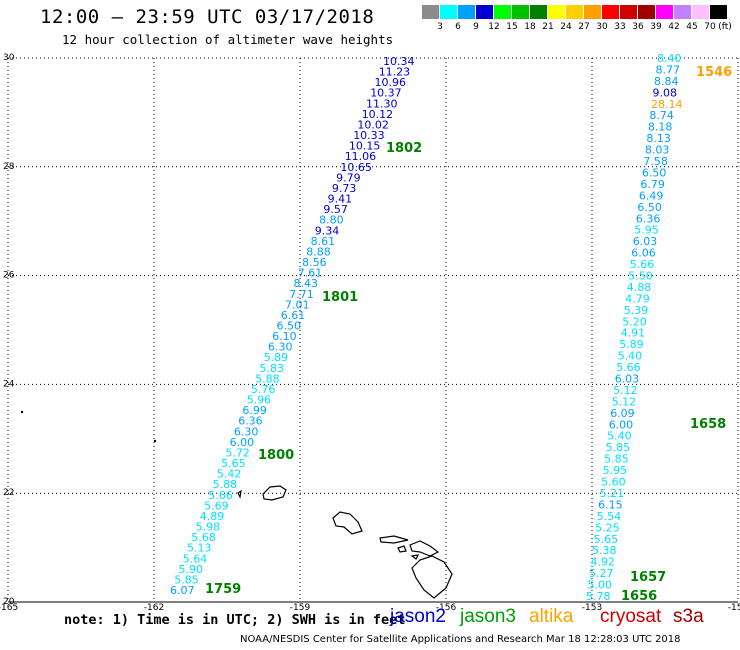  I want to click on wave-height-label: 10.96, so click(391, 82).